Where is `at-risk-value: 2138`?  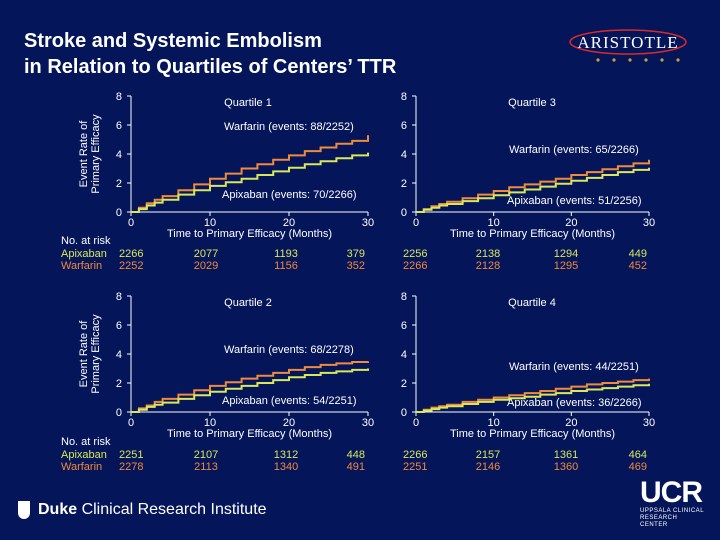 at-risk-value: 2138 is located at coordinates (488, 254).